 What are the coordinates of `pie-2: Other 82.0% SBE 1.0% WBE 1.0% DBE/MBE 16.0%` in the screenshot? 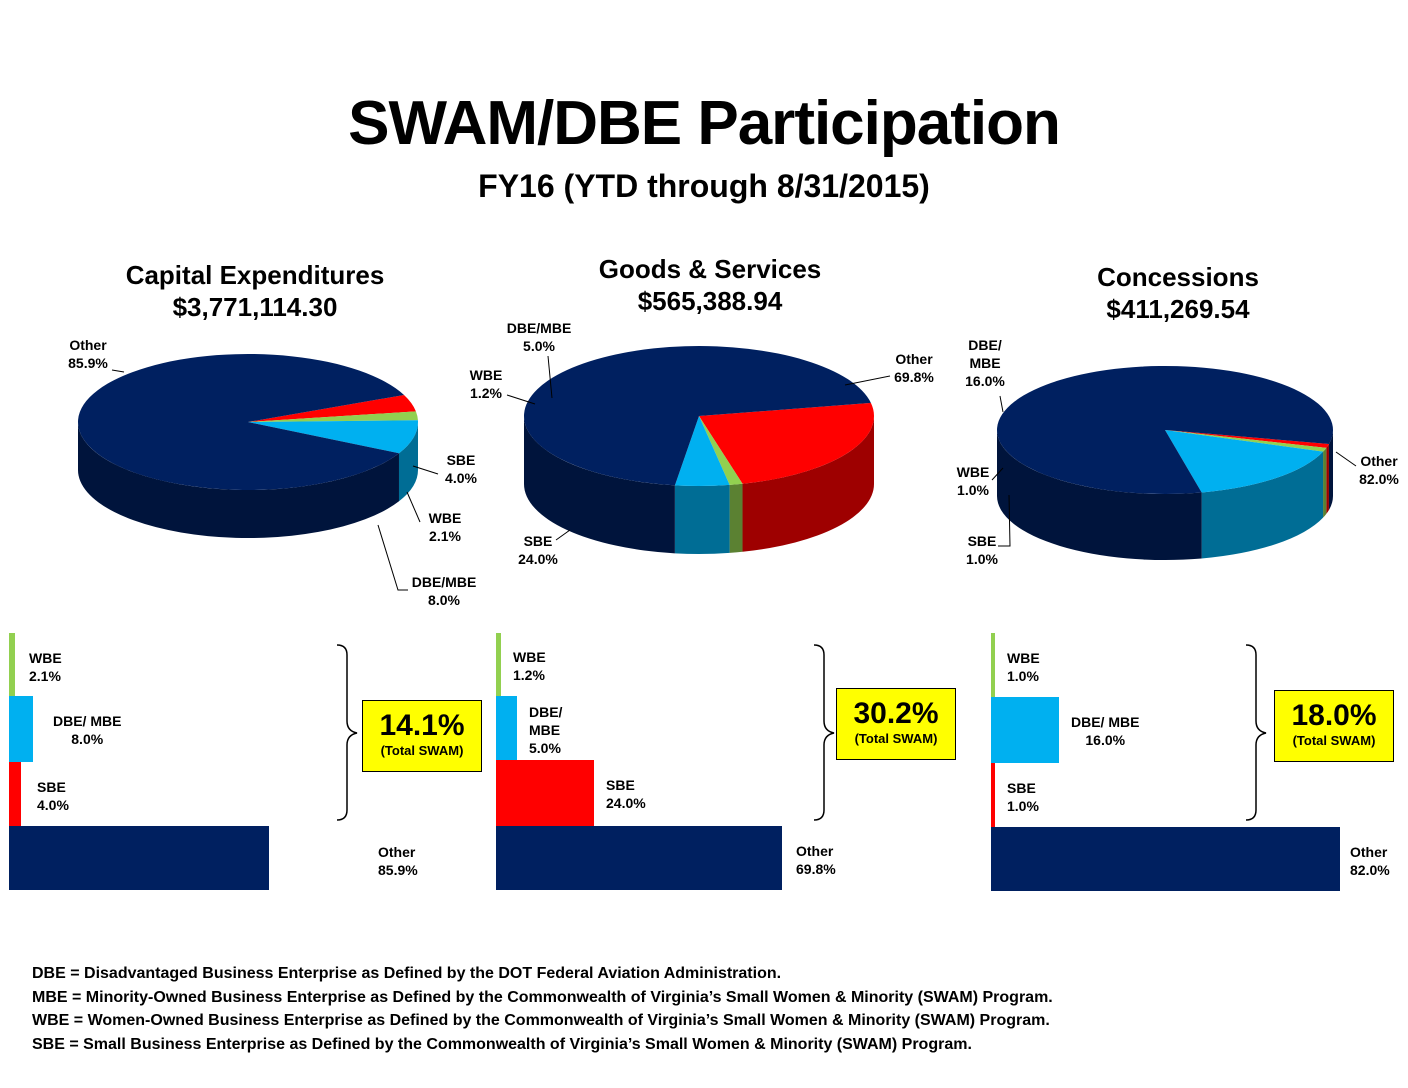 It's located at (1178, 452).